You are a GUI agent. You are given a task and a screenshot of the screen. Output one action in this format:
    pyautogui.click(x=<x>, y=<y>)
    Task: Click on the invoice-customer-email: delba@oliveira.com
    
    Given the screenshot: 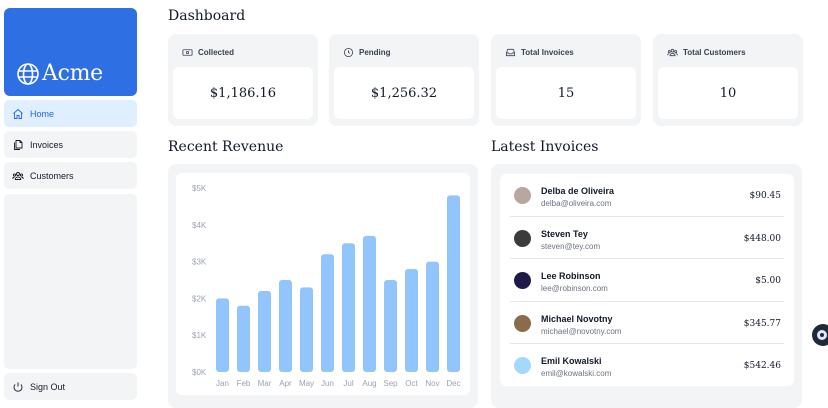 What is the action you would take?
    pyautogui.click(x=576, y=203)
    